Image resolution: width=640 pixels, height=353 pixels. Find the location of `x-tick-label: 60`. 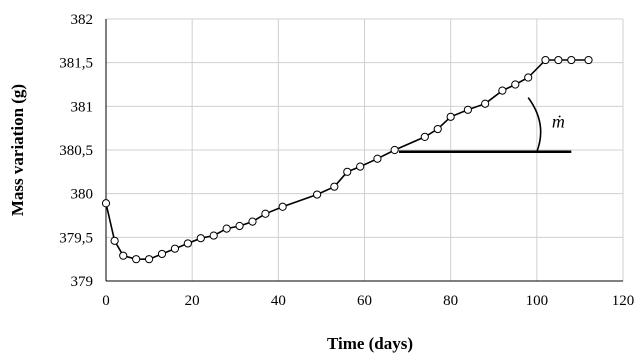

x-tick-label: 60 is located at coordinates (364, 301).